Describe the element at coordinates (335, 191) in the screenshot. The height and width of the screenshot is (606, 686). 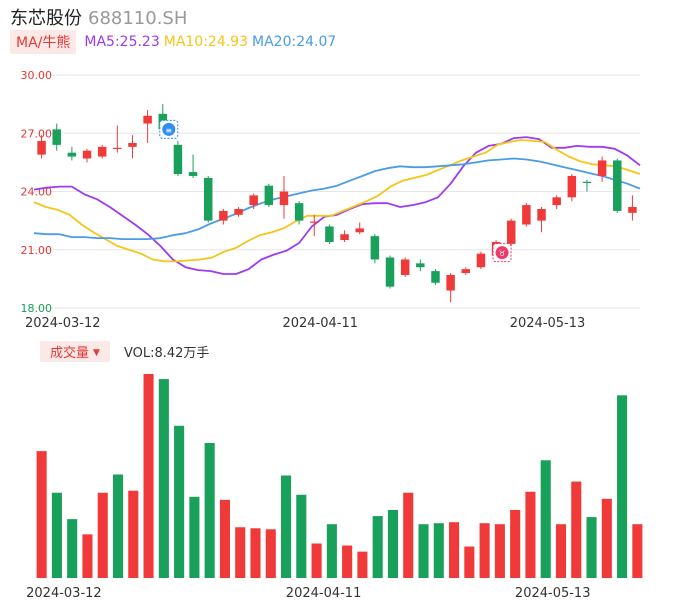
I see `event-markers: ≡♉` at that location.